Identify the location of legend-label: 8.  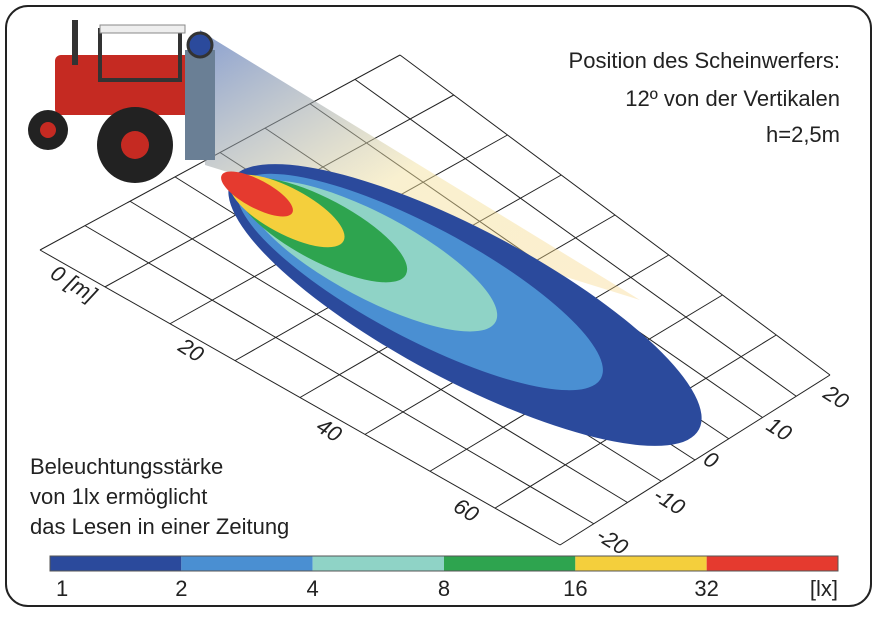
(444, 588).